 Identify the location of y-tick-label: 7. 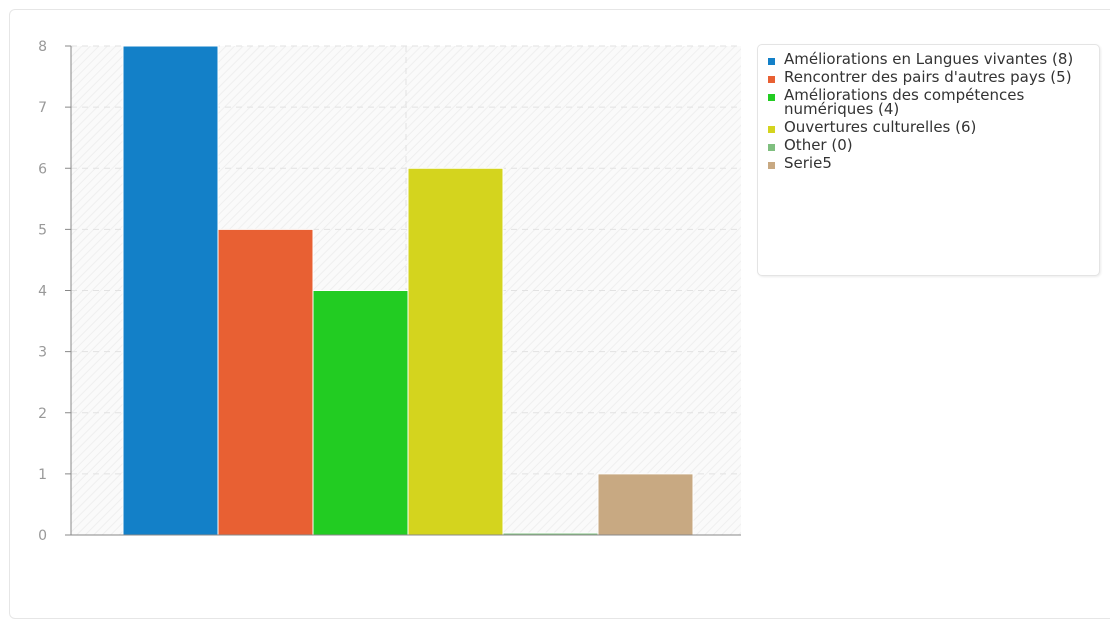
(42, 108).